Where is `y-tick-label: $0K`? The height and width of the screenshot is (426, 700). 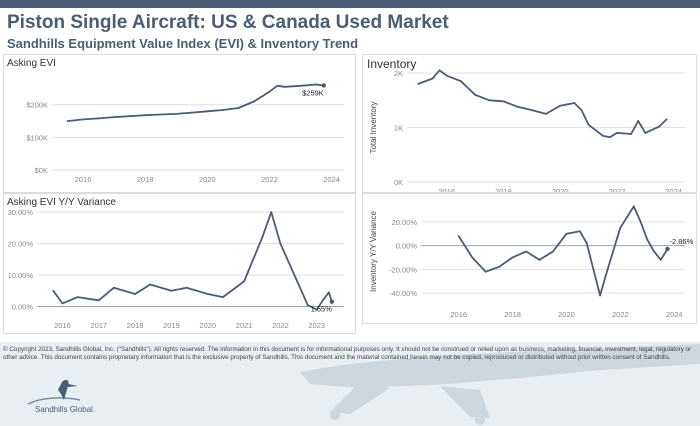 y-tick-label: $0K is located at coordinates (41, 170).